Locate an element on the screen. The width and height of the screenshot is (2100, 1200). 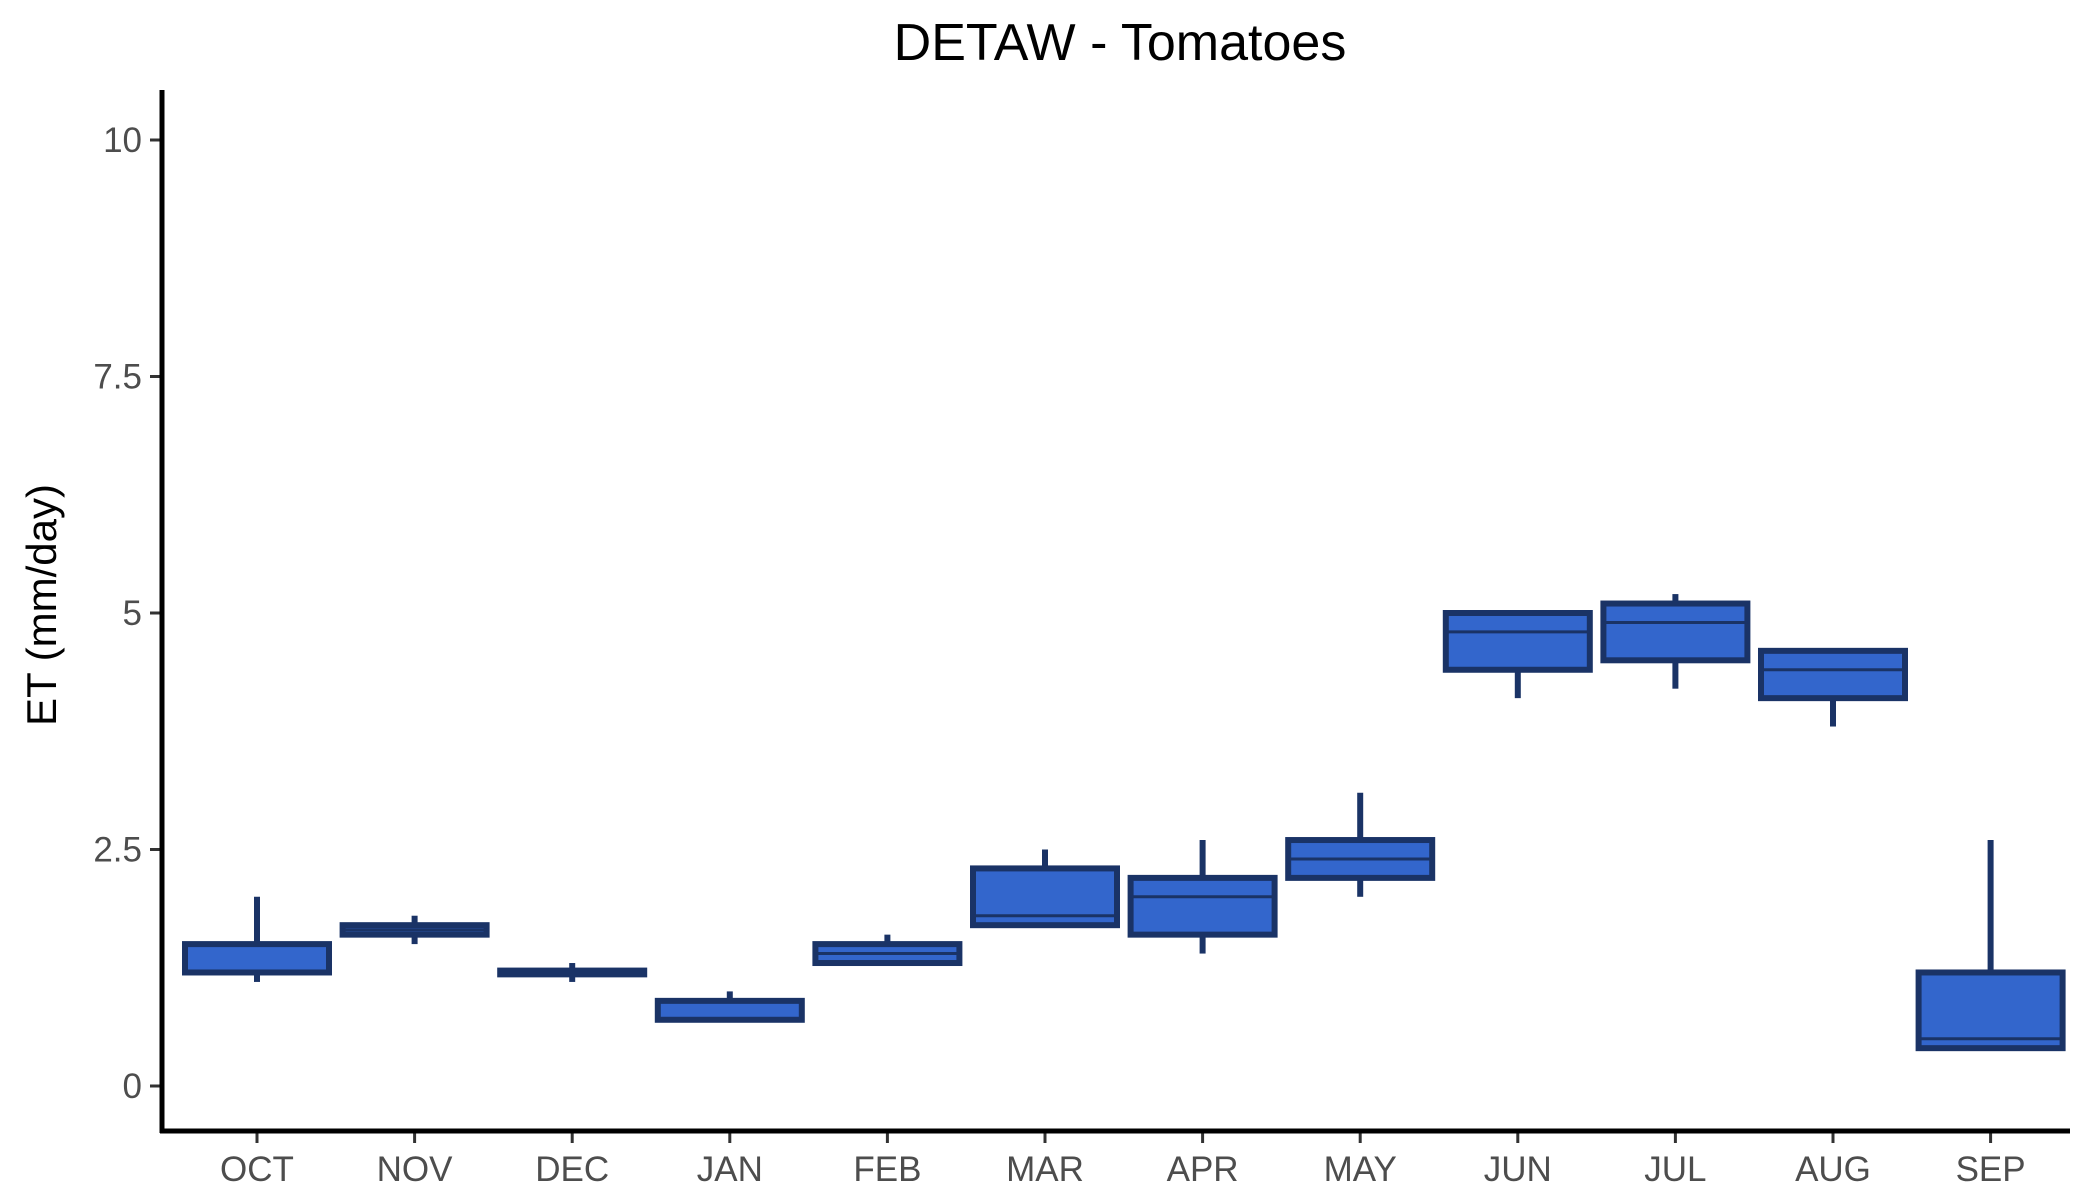
x-tick-label: APR is located at coordinates (1203, 1169).